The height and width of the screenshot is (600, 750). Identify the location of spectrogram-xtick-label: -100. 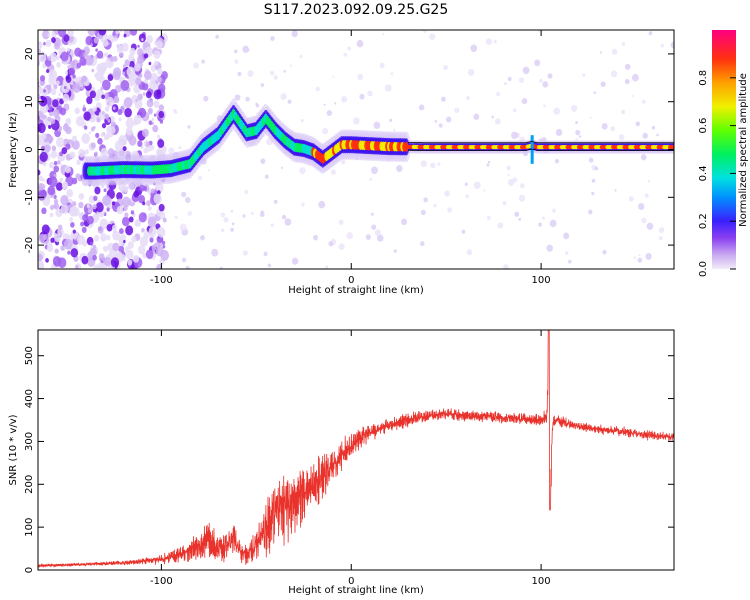
(161, 280).